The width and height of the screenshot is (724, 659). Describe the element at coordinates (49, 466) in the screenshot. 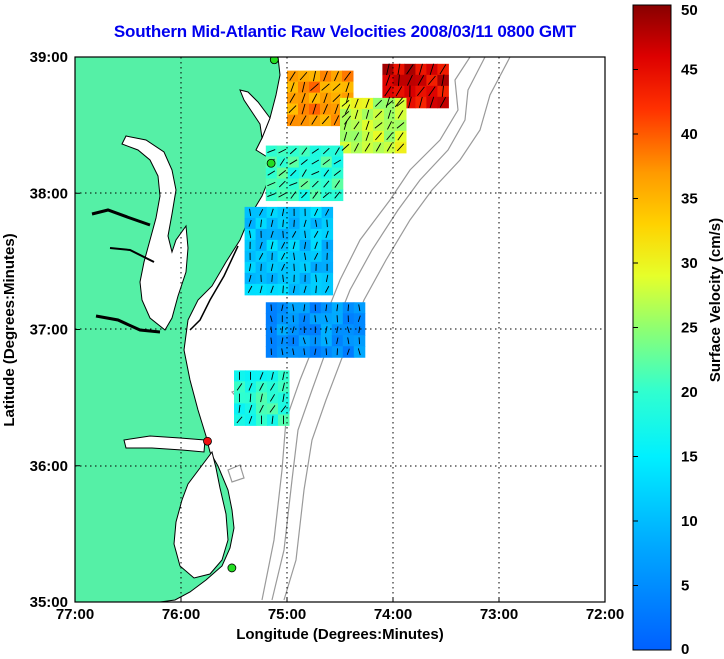

I see `y-tick-label: 36:00` at that location.